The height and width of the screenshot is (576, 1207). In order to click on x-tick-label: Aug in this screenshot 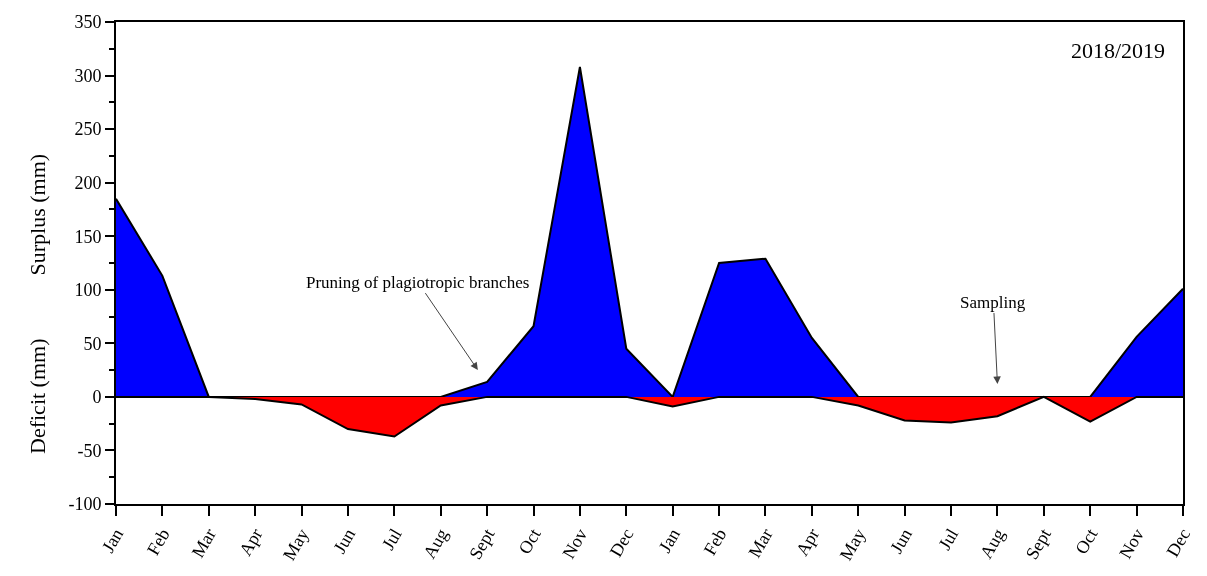, I will do `click(992, 543)`.